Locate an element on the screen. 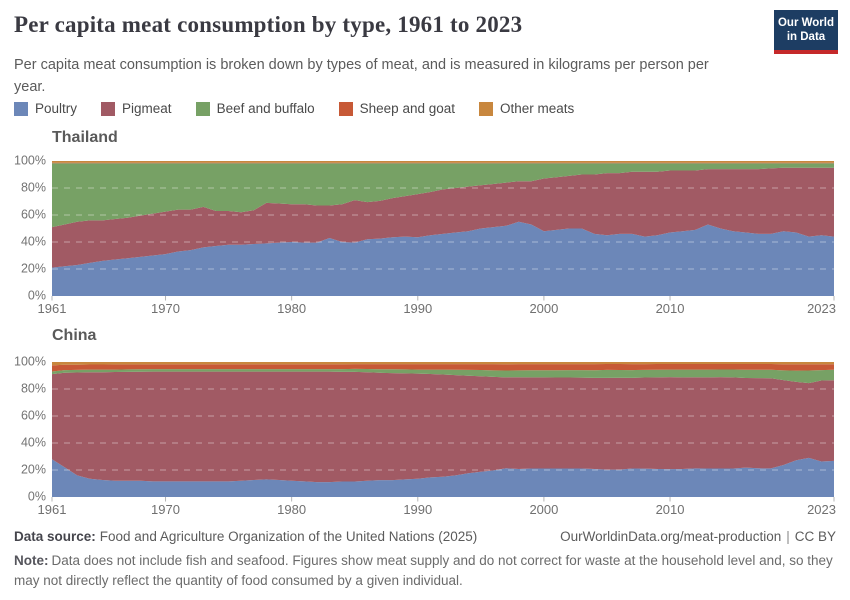 The width and height of the screenshot is (850, 600). legend-label: Poultry is located at coordinates (56, 108).